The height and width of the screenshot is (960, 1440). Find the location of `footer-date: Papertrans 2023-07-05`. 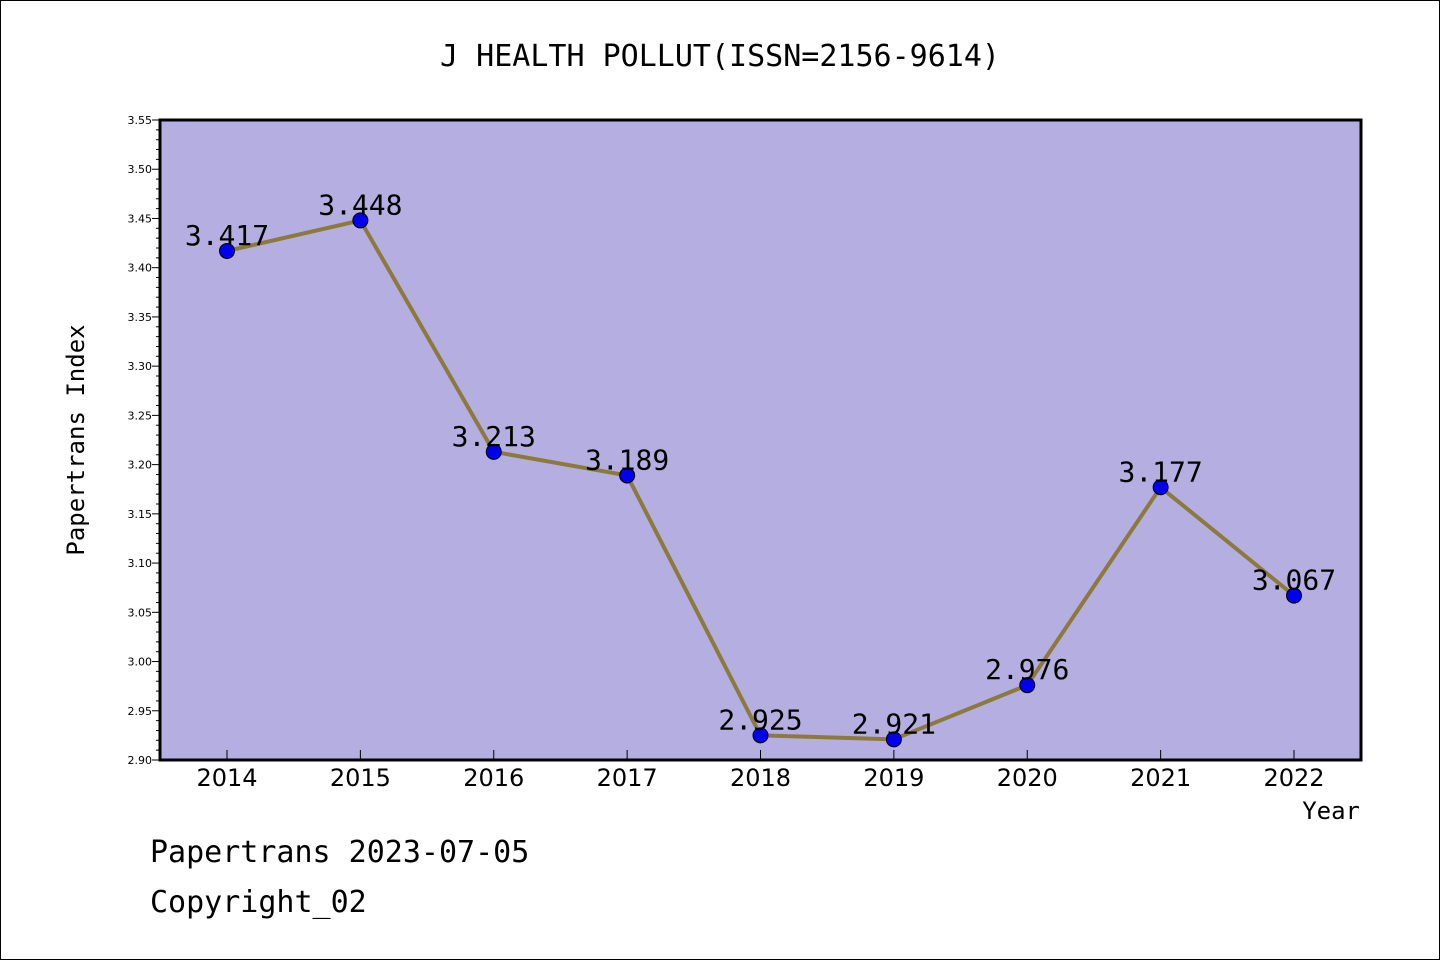

footer-date: Papertrans 2023-07-05 is located at coordinates (340, 852).